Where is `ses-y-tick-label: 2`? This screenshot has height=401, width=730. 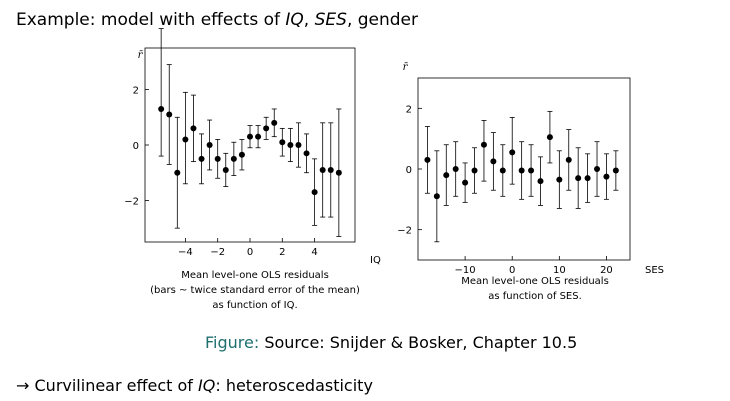
ses-y-tick-label: 2 is located at coordinates (409, 109).